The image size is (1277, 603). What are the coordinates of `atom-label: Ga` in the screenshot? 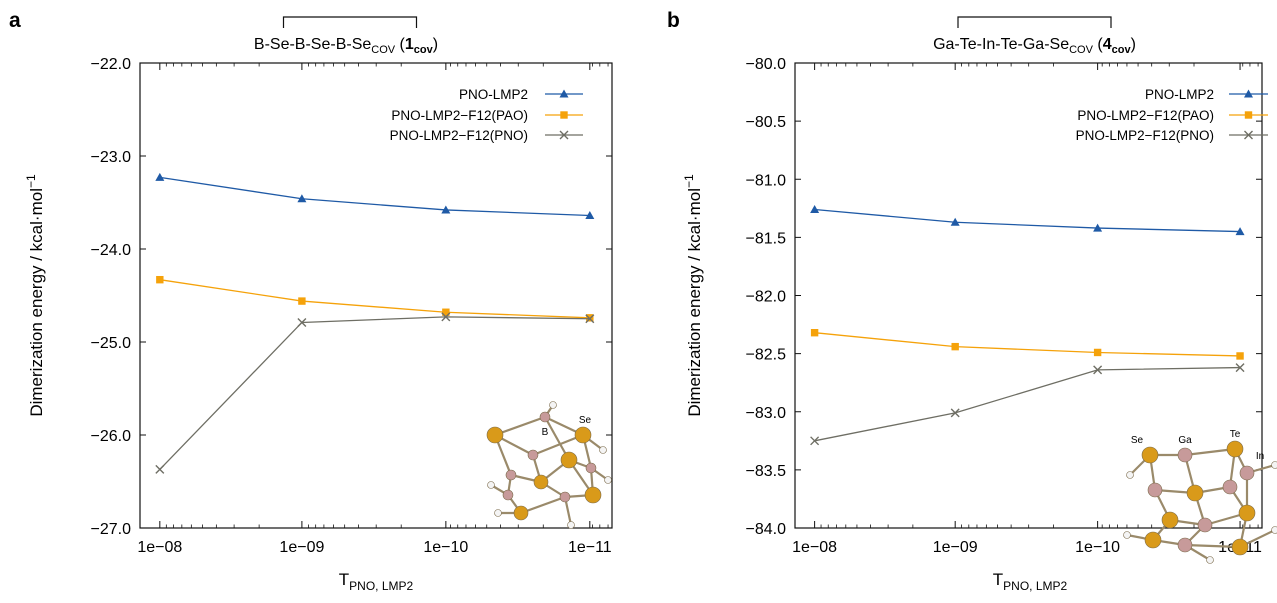 It's located at (1185, 440).